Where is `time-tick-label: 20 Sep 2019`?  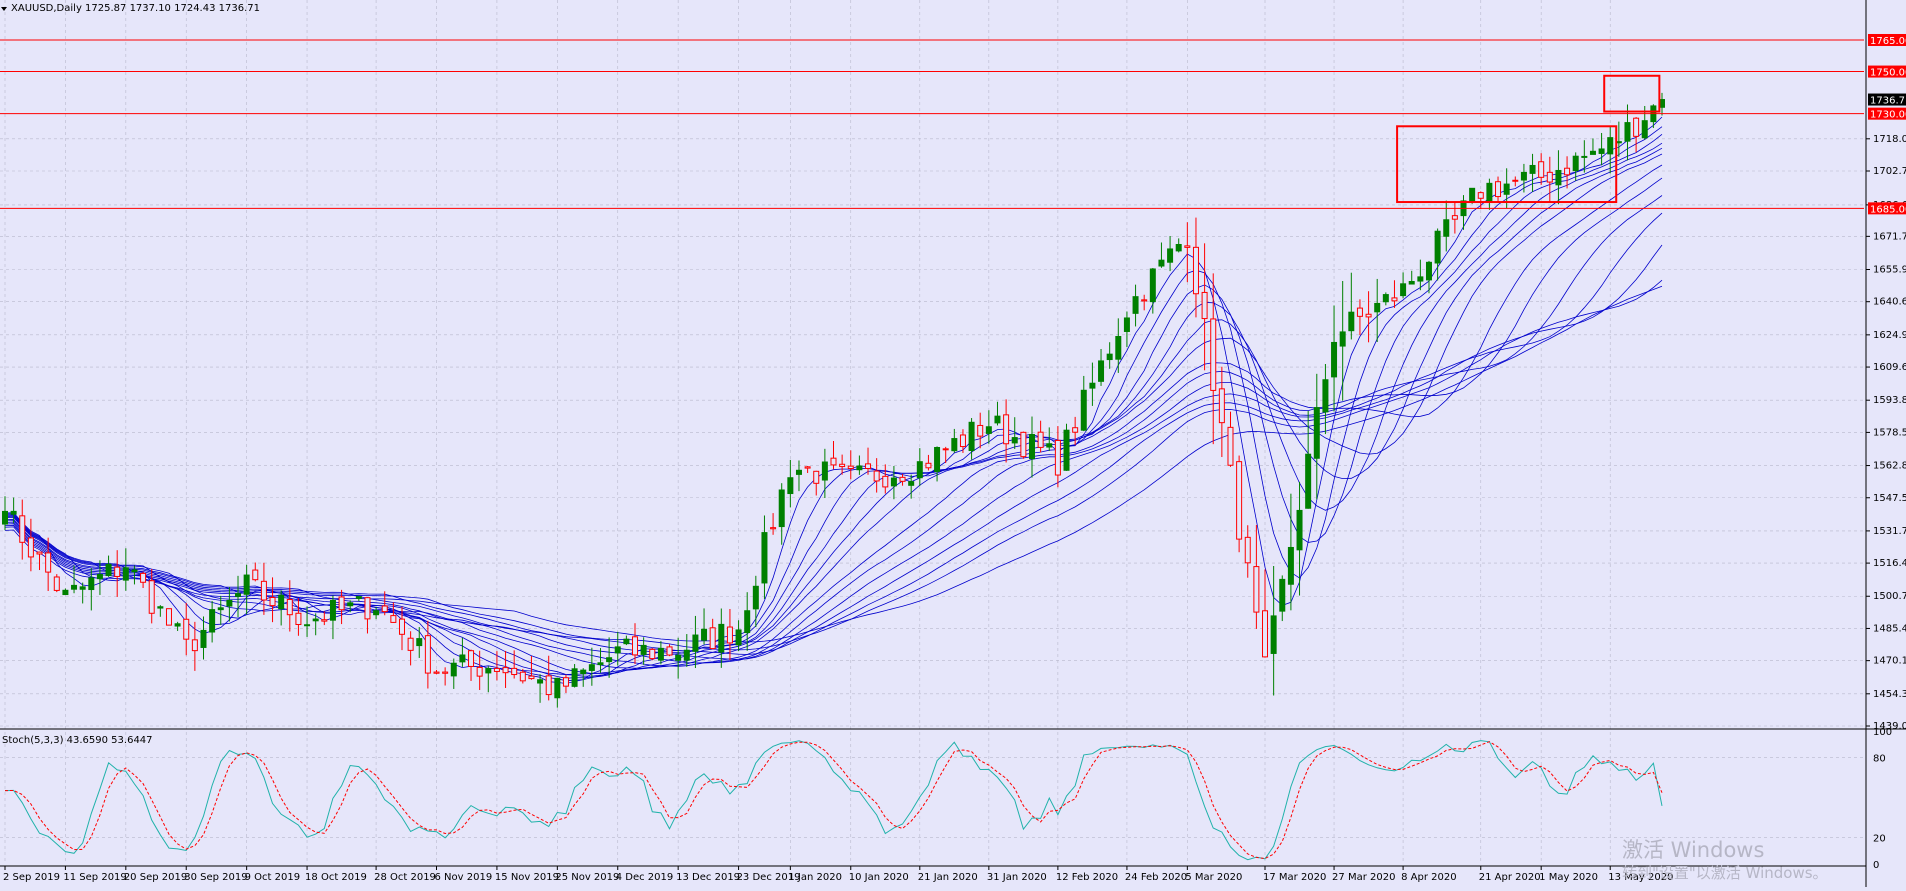
time-tick-label: 20 Sep 2019 is located at coordinates (155, 877).